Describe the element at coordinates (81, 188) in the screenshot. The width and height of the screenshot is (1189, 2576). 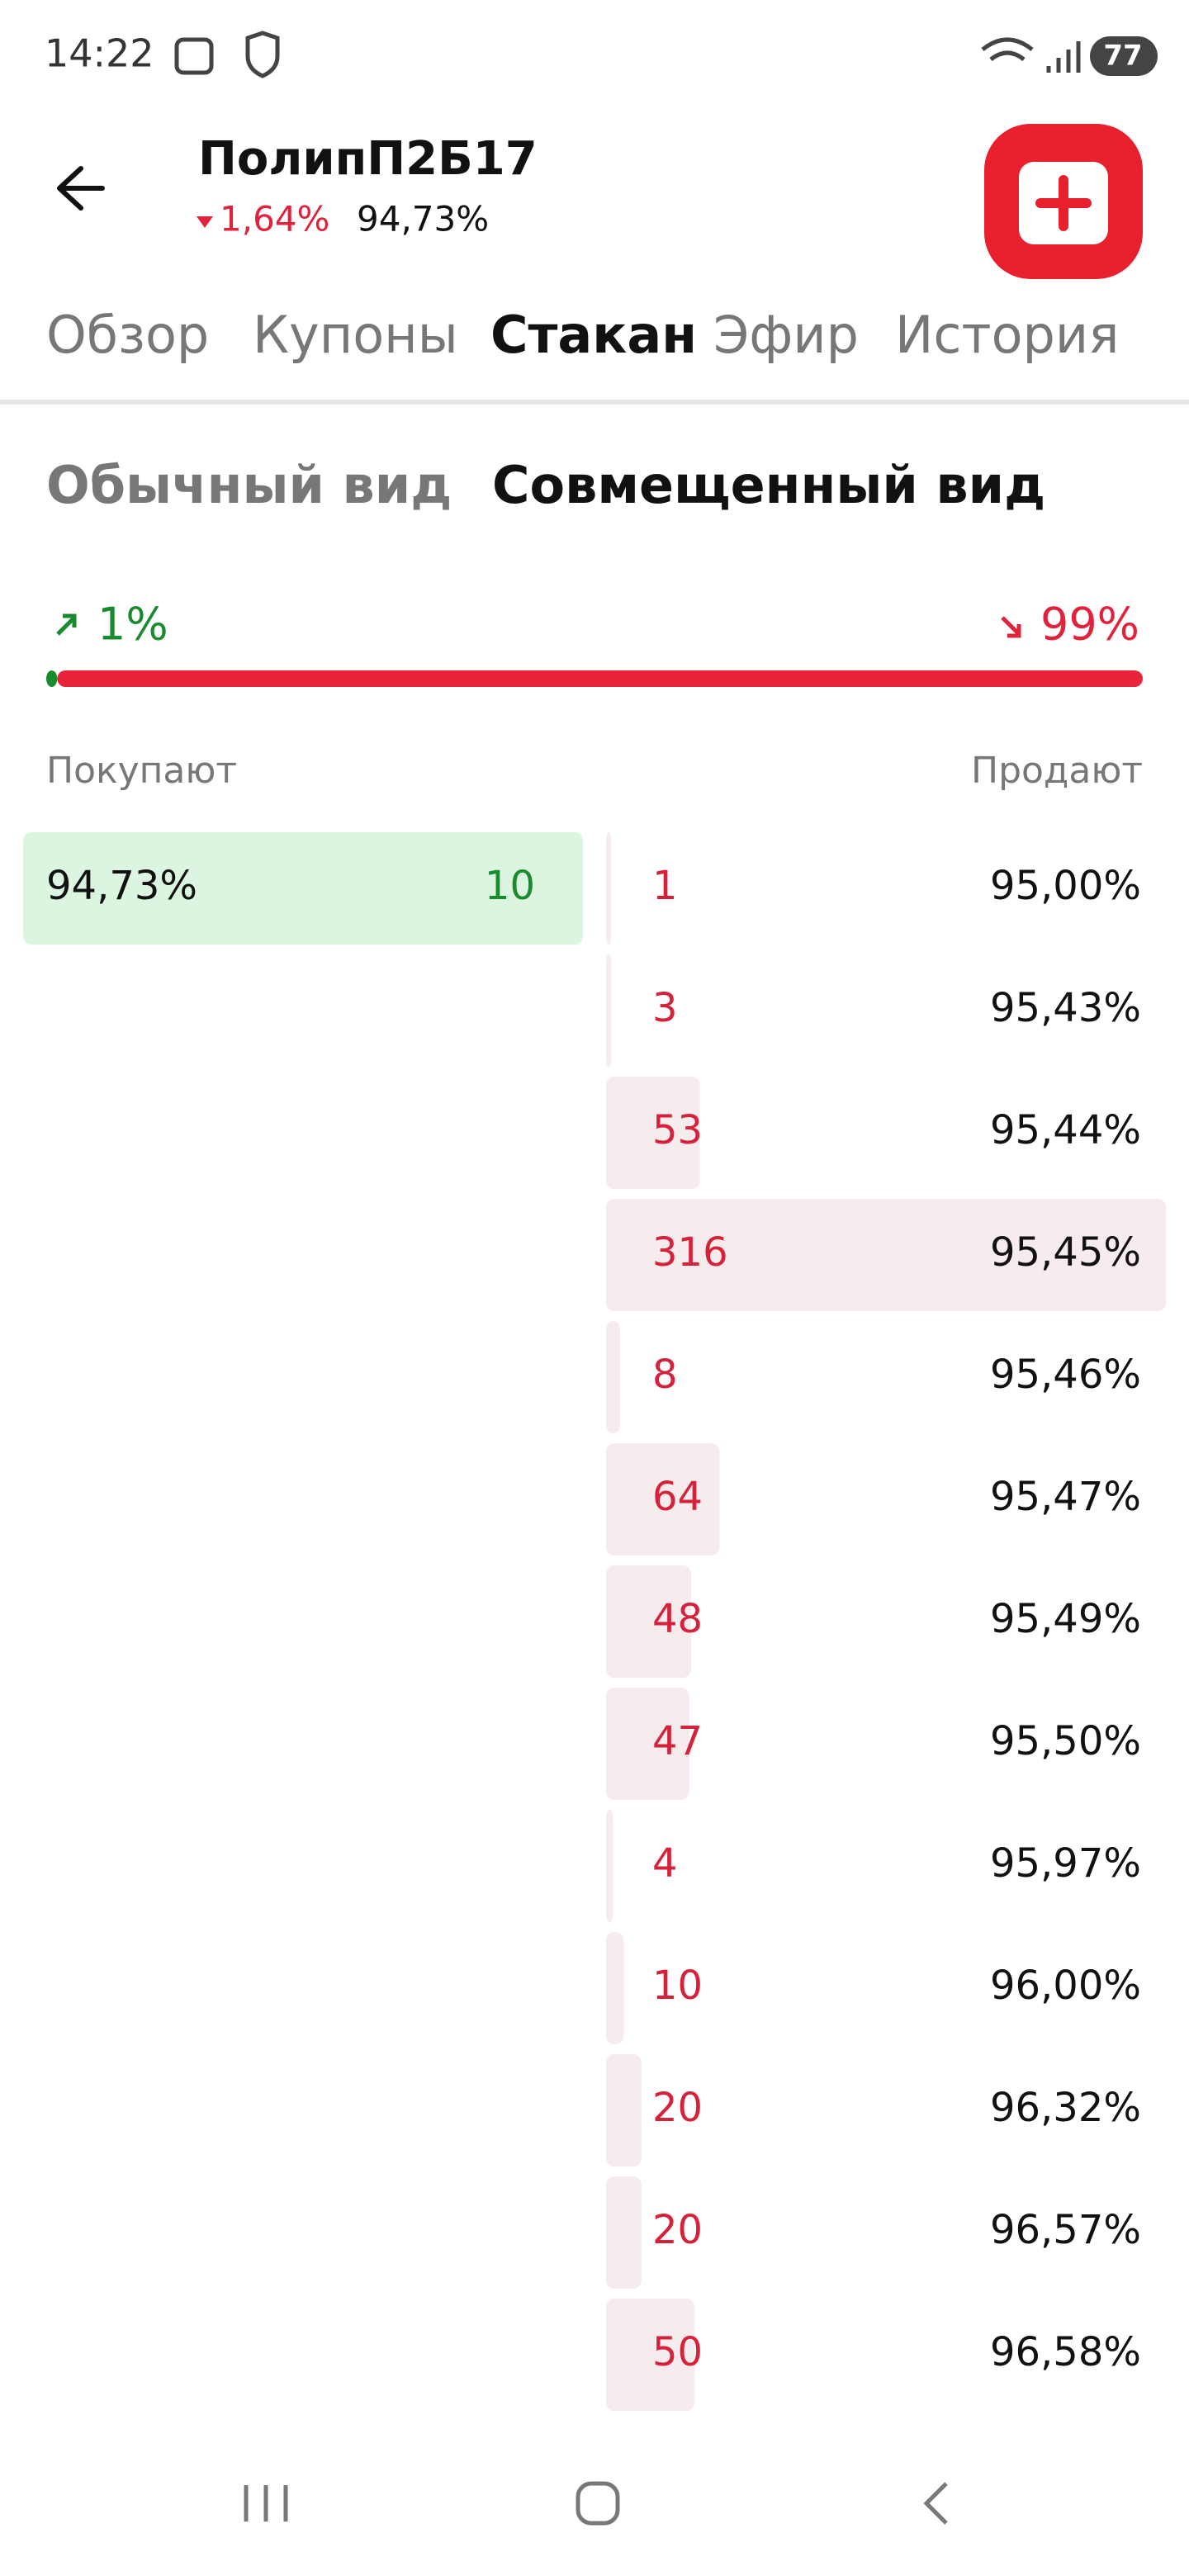
I see `back-button` at that location.